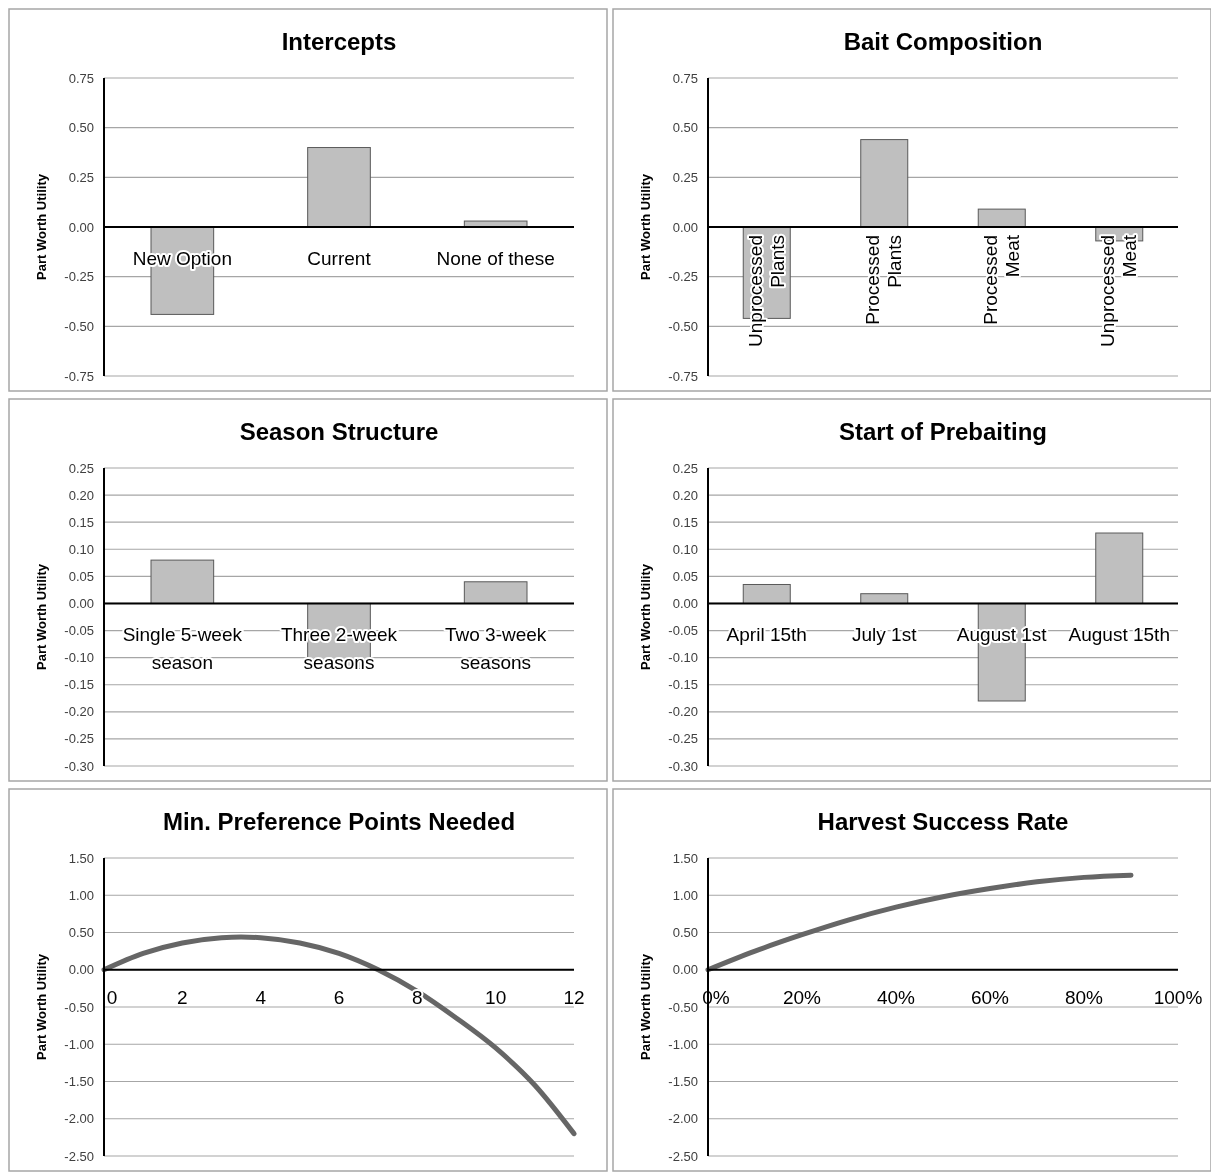 The image size is (1211, 1175). I want to click on chart-title: Start of Prebaiting, so click(943, 431).